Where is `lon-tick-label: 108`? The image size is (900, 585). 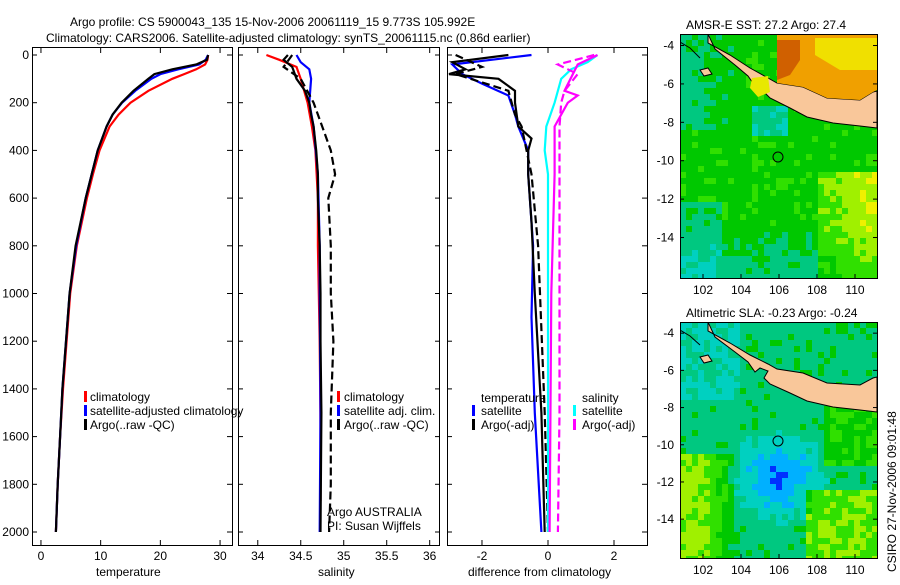 lon-tick-label: 108 is located at coordinates (817, 290).